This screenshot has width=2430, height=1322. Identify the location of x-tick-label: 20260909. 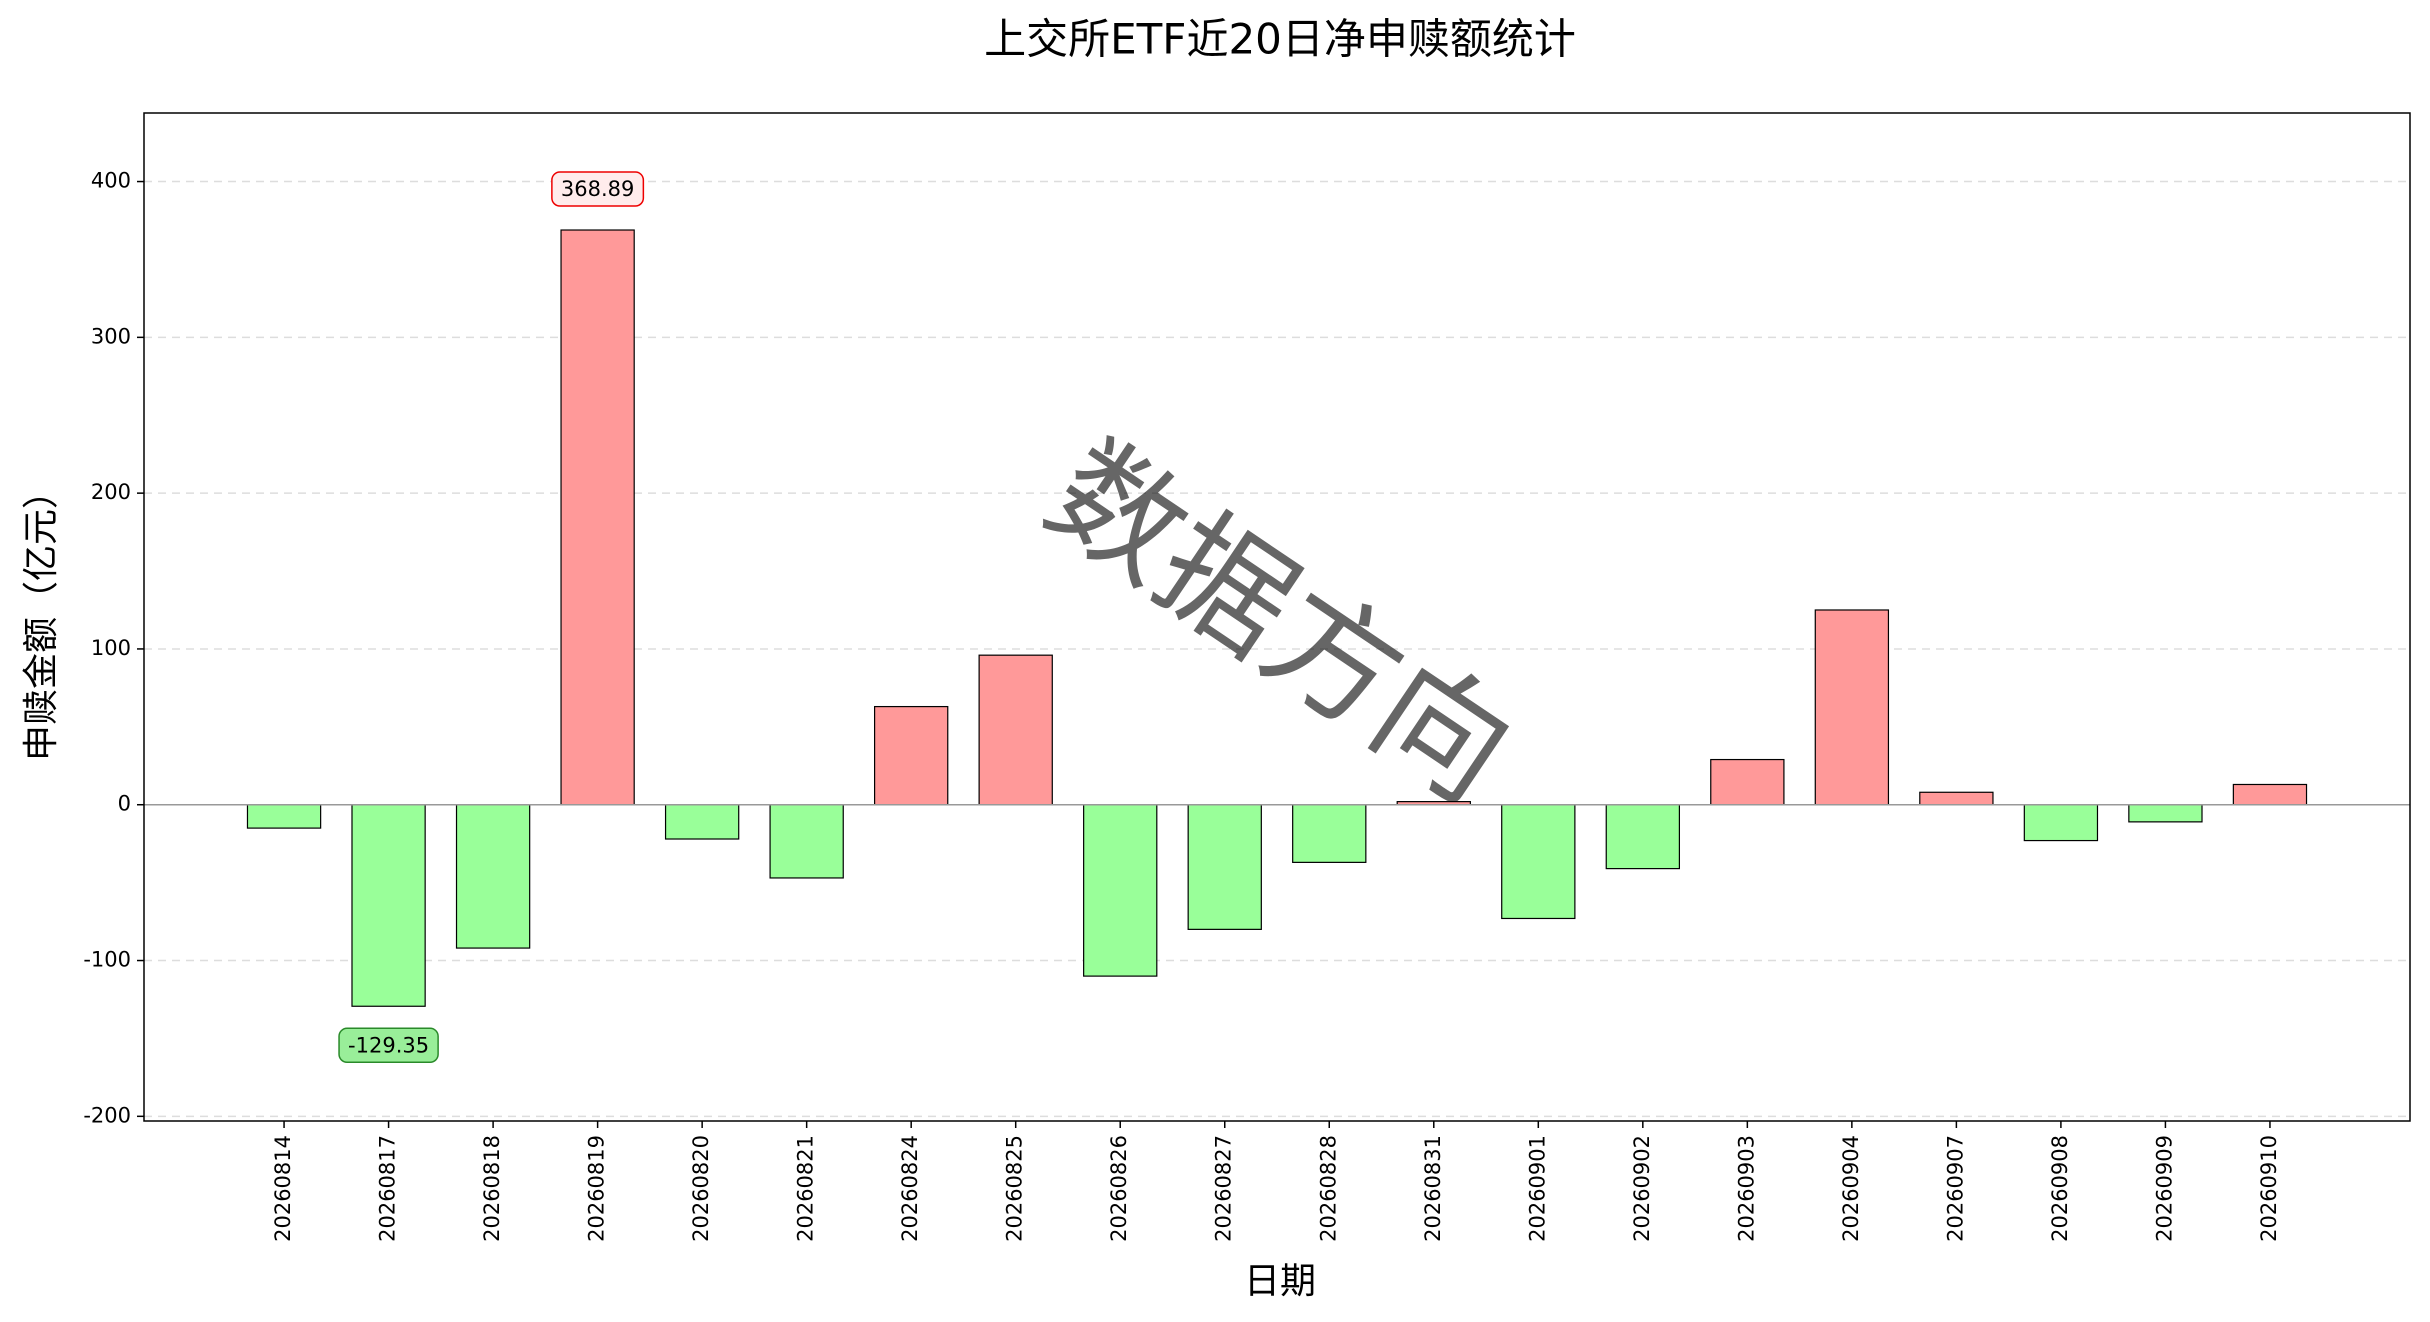
(2164, 1188).